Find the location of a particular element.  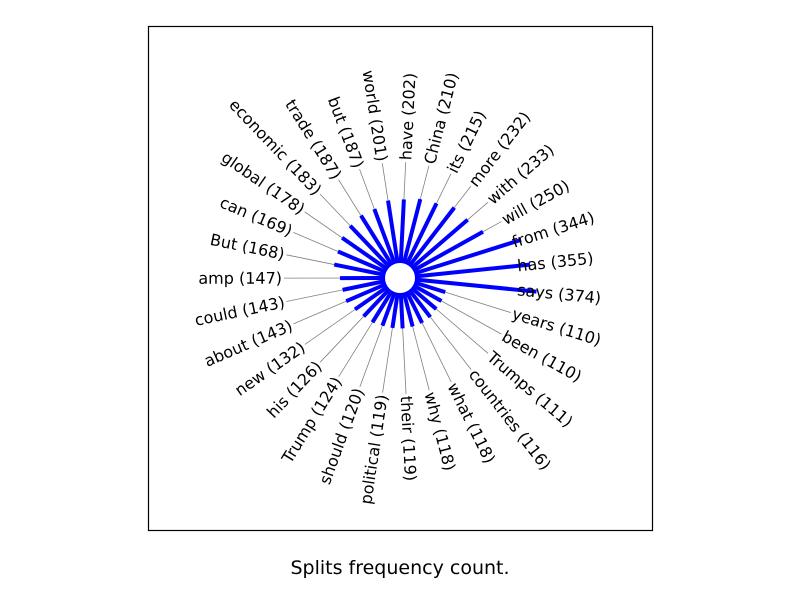

bar-label: have (202) is located at coordinates (407, 116).